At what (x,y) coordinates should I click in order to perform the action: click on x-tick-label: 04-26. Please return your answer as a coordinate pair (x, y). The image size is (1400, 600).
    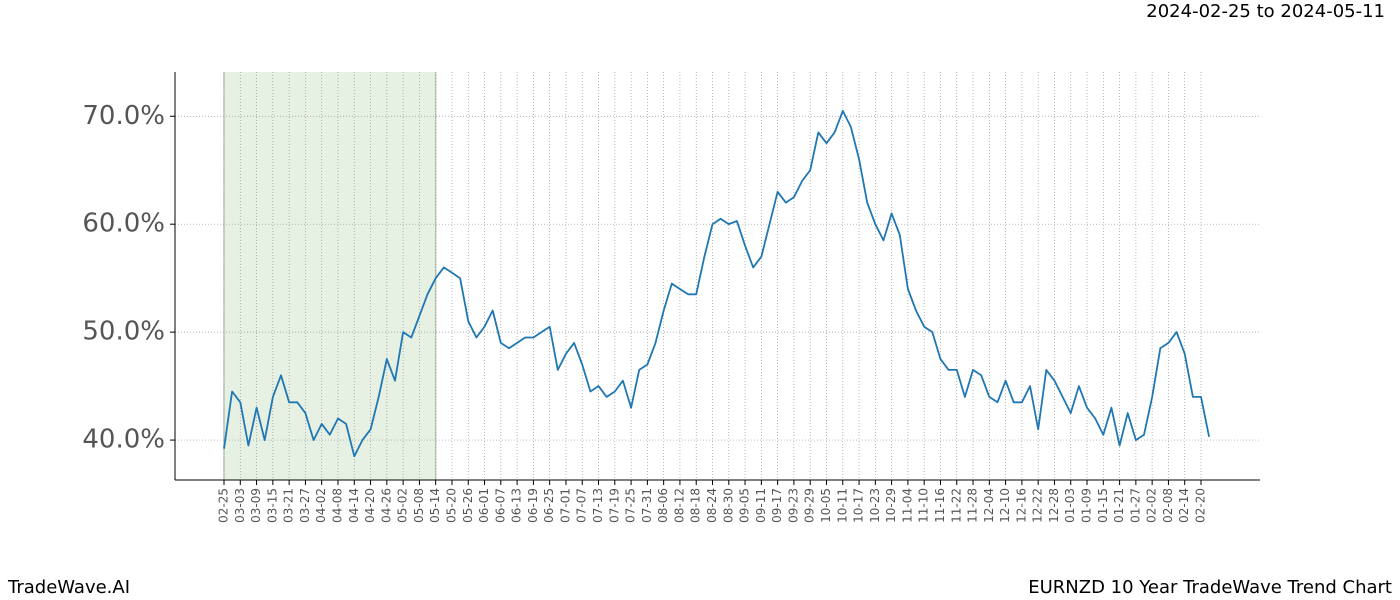
    Looking at the image, I should click on (386, 505).